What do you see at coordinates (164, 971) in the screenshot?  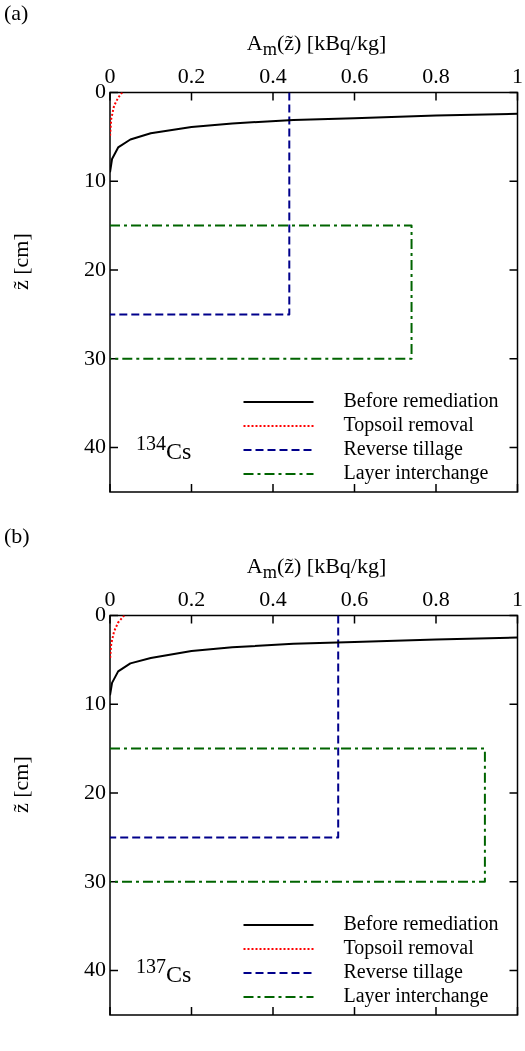 I see `annotation: $^{137}$Cs` at bounding box center [164, 971].